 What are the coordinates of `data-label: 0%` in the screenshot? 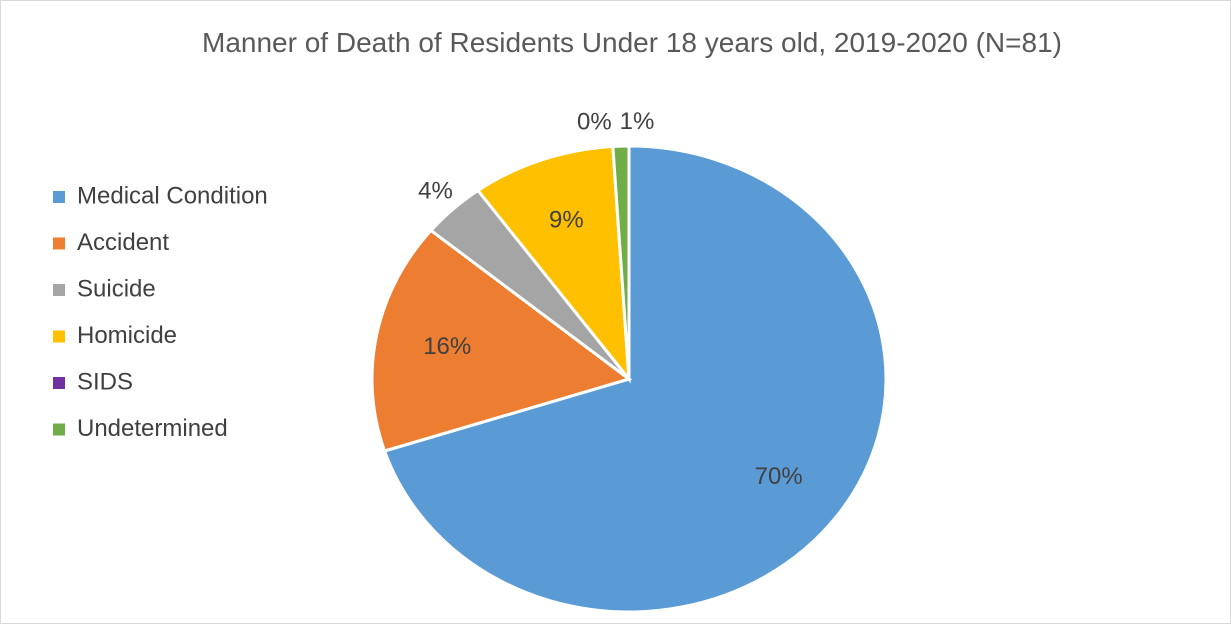 It's located at (594, 122).